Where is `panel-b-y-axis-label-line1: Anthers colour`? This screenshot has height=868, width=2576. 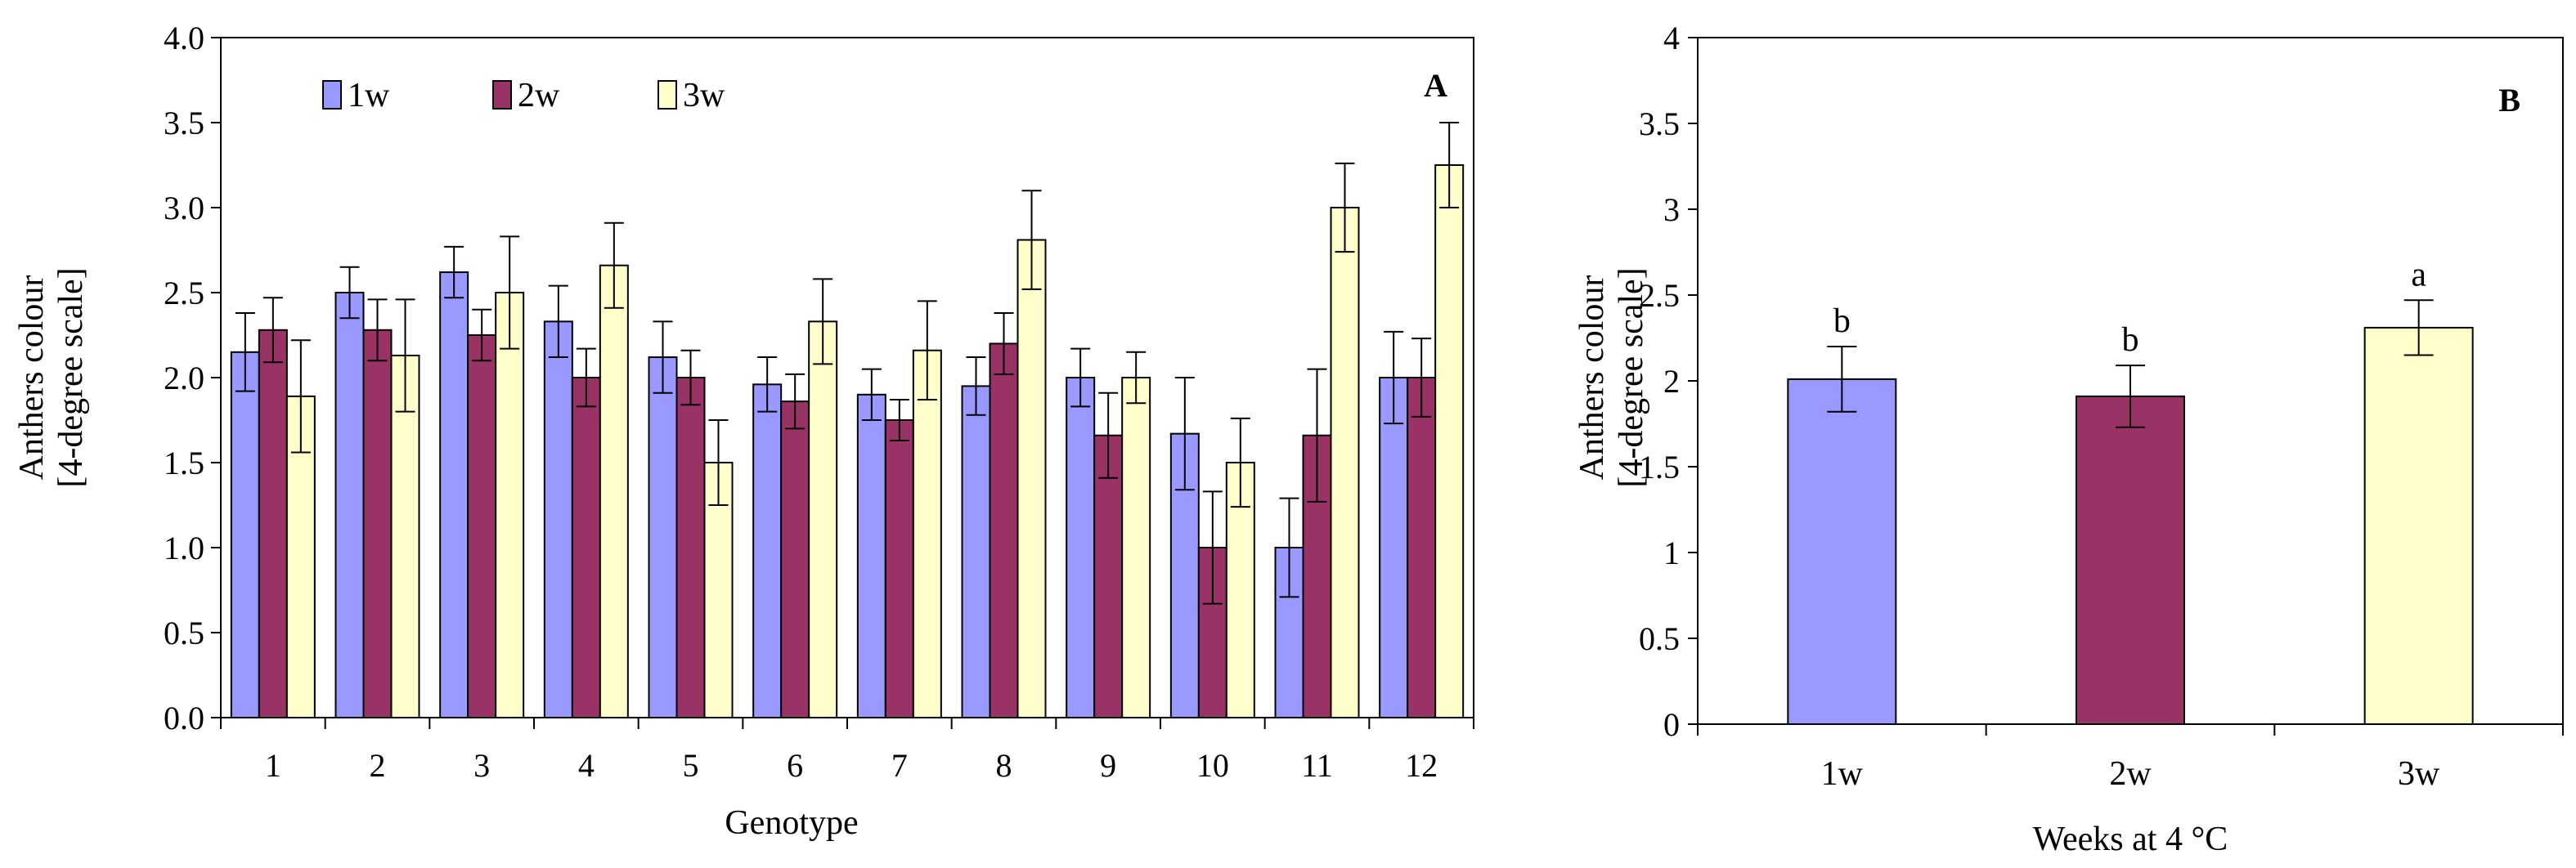 panel-b-y-axis-label-line1: Anthers colour is located at coordinates (1592, 378).